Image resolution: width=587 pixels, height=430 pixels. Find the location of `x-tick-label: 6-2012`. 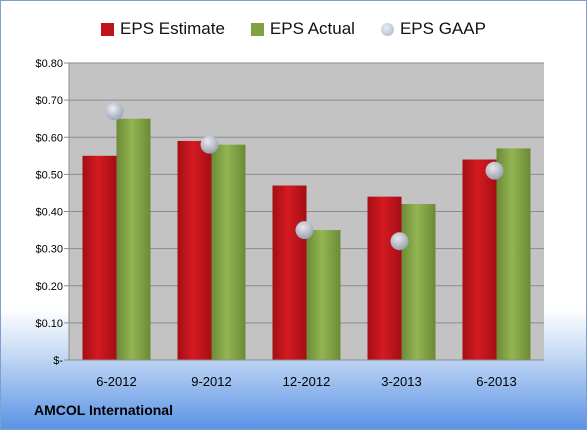

x-tick-label: 6-2012 is located at coordinates (116, 381).